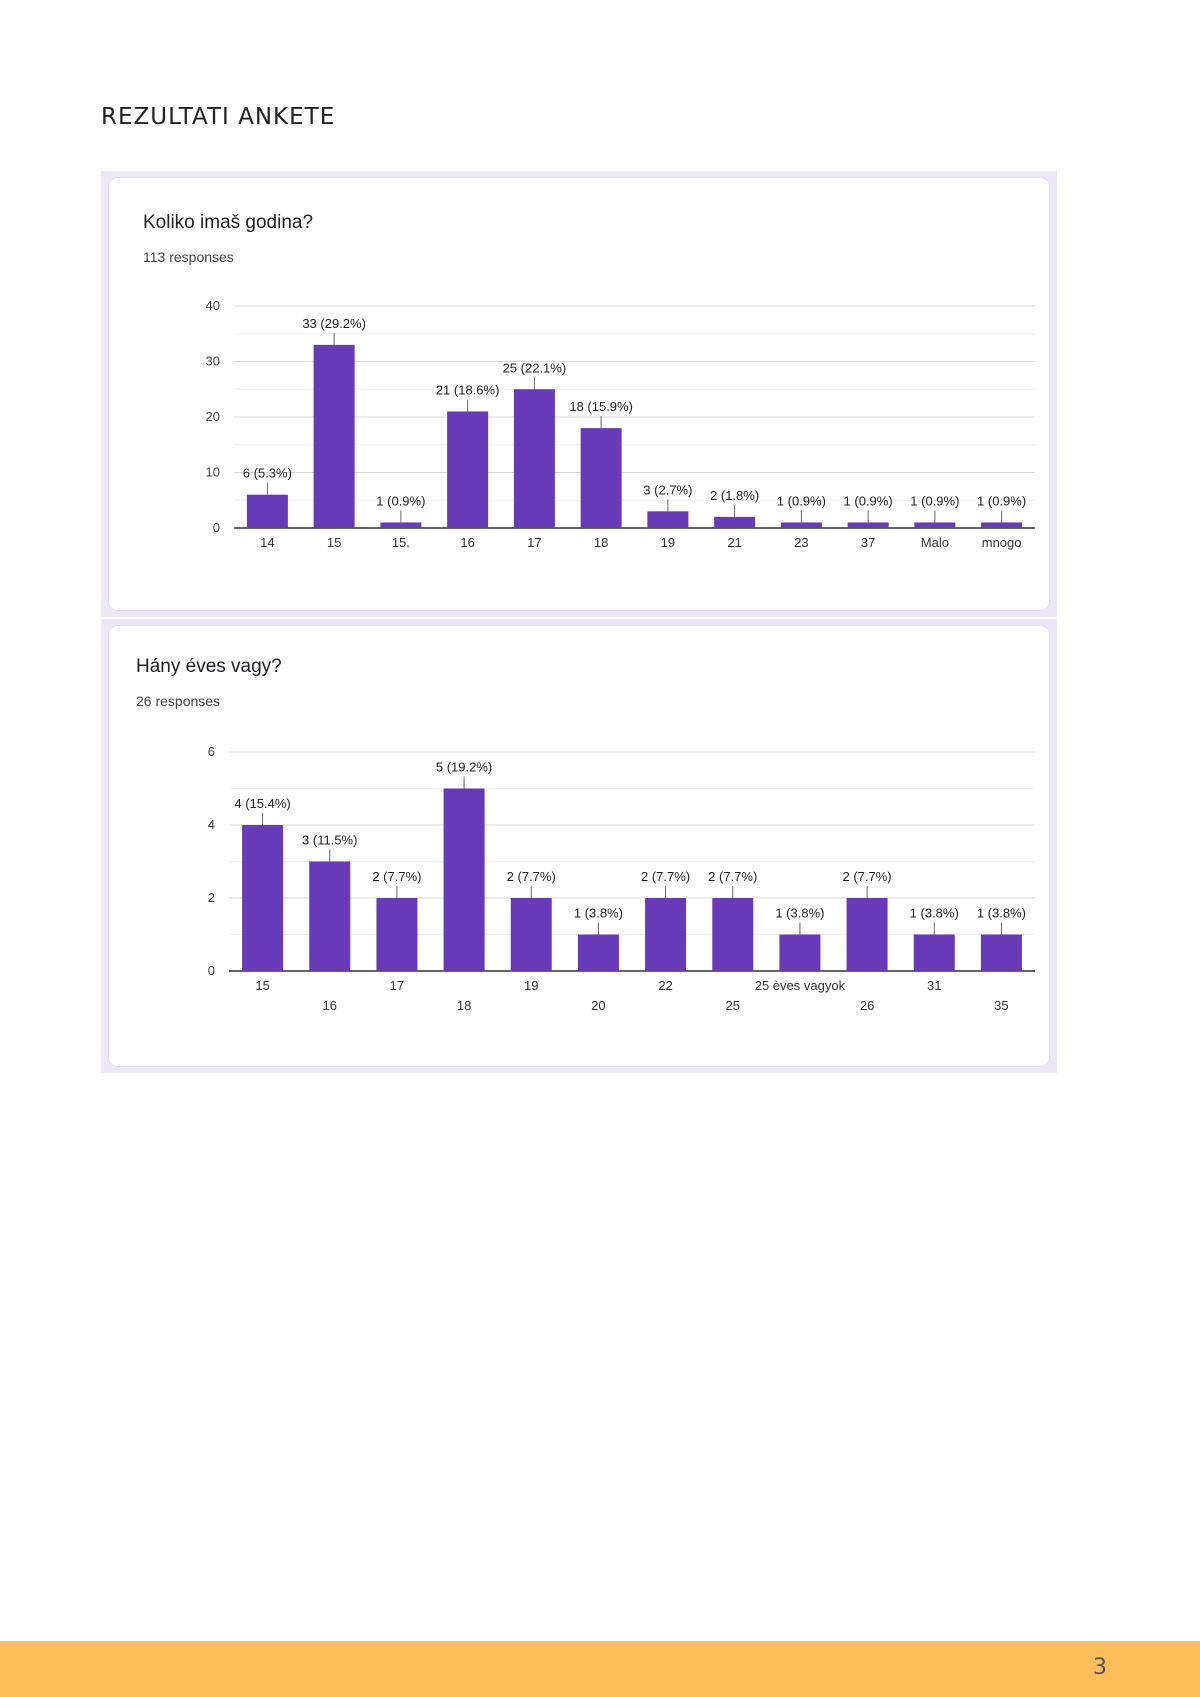 The width and height of the screenshot is (1200, 1697). What do you see at coordinates (213, 361) in the screenshot?
I see `y-tick-label: 30` at bounding box center [213, 361].